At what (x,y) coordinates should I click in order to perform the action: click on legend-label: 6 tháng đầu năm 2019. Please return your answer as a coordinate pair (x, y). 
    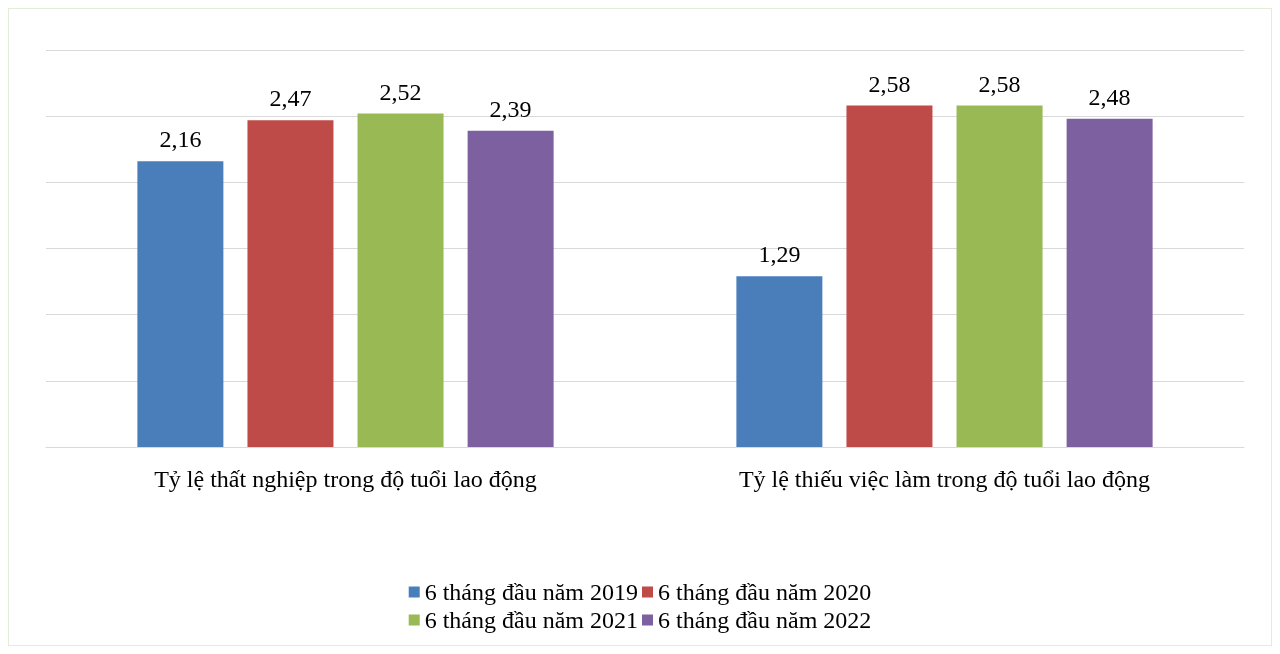
    Looking at the image, I should click on (531, 592).